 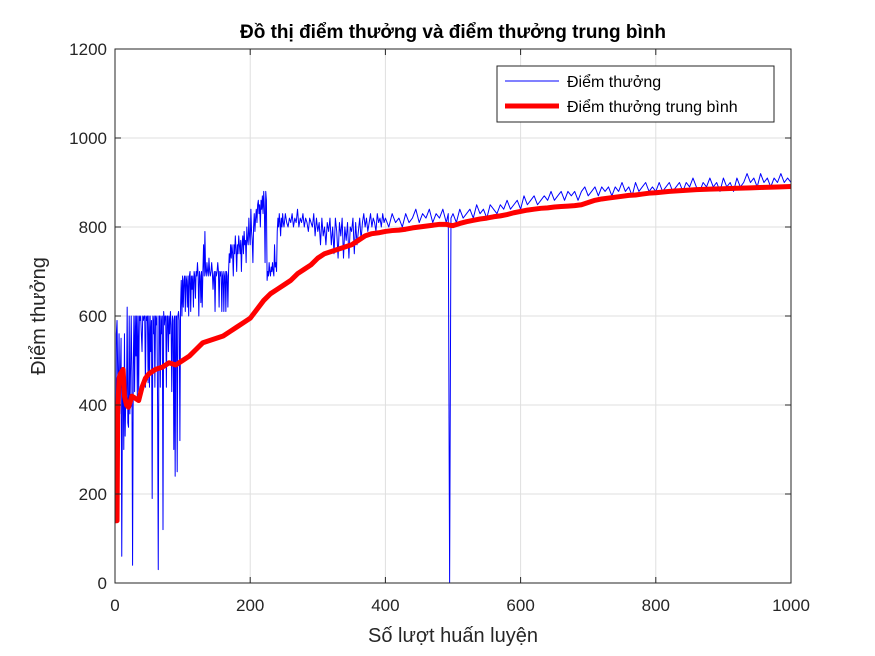 What do you see at coordinates (791, 605) in the screenshot?
I see `x-tick-label: 1000` at bounding box center [791, 605].